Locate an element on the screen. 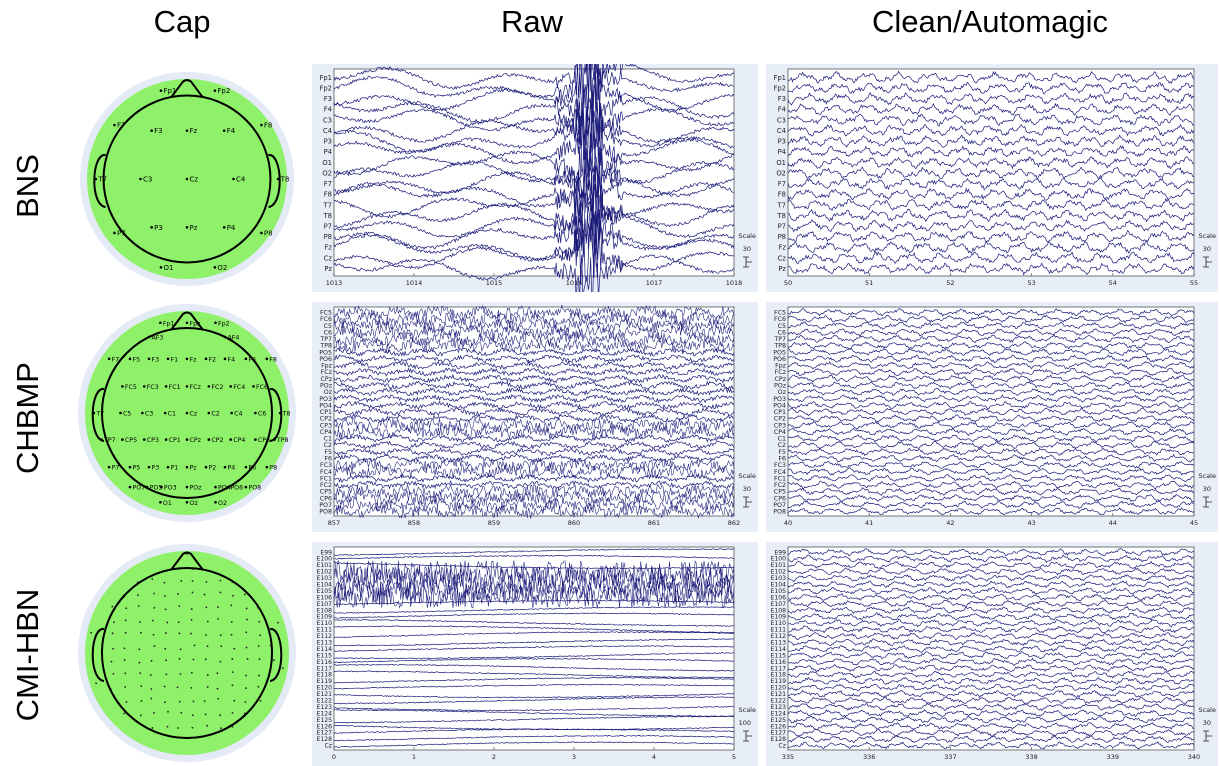 This screenshot has height=766, width=1219. x-tick-label: 1015 is located at coordinates (494, 283).